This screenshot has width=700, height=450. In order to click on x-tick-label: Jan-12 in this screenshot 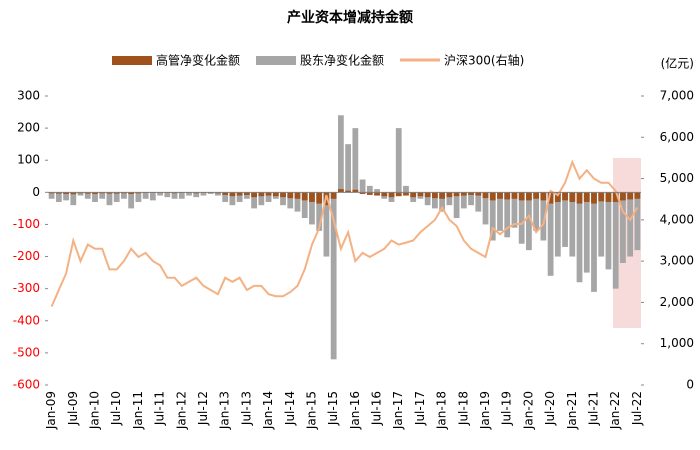, I will do `click(181, 410)`.